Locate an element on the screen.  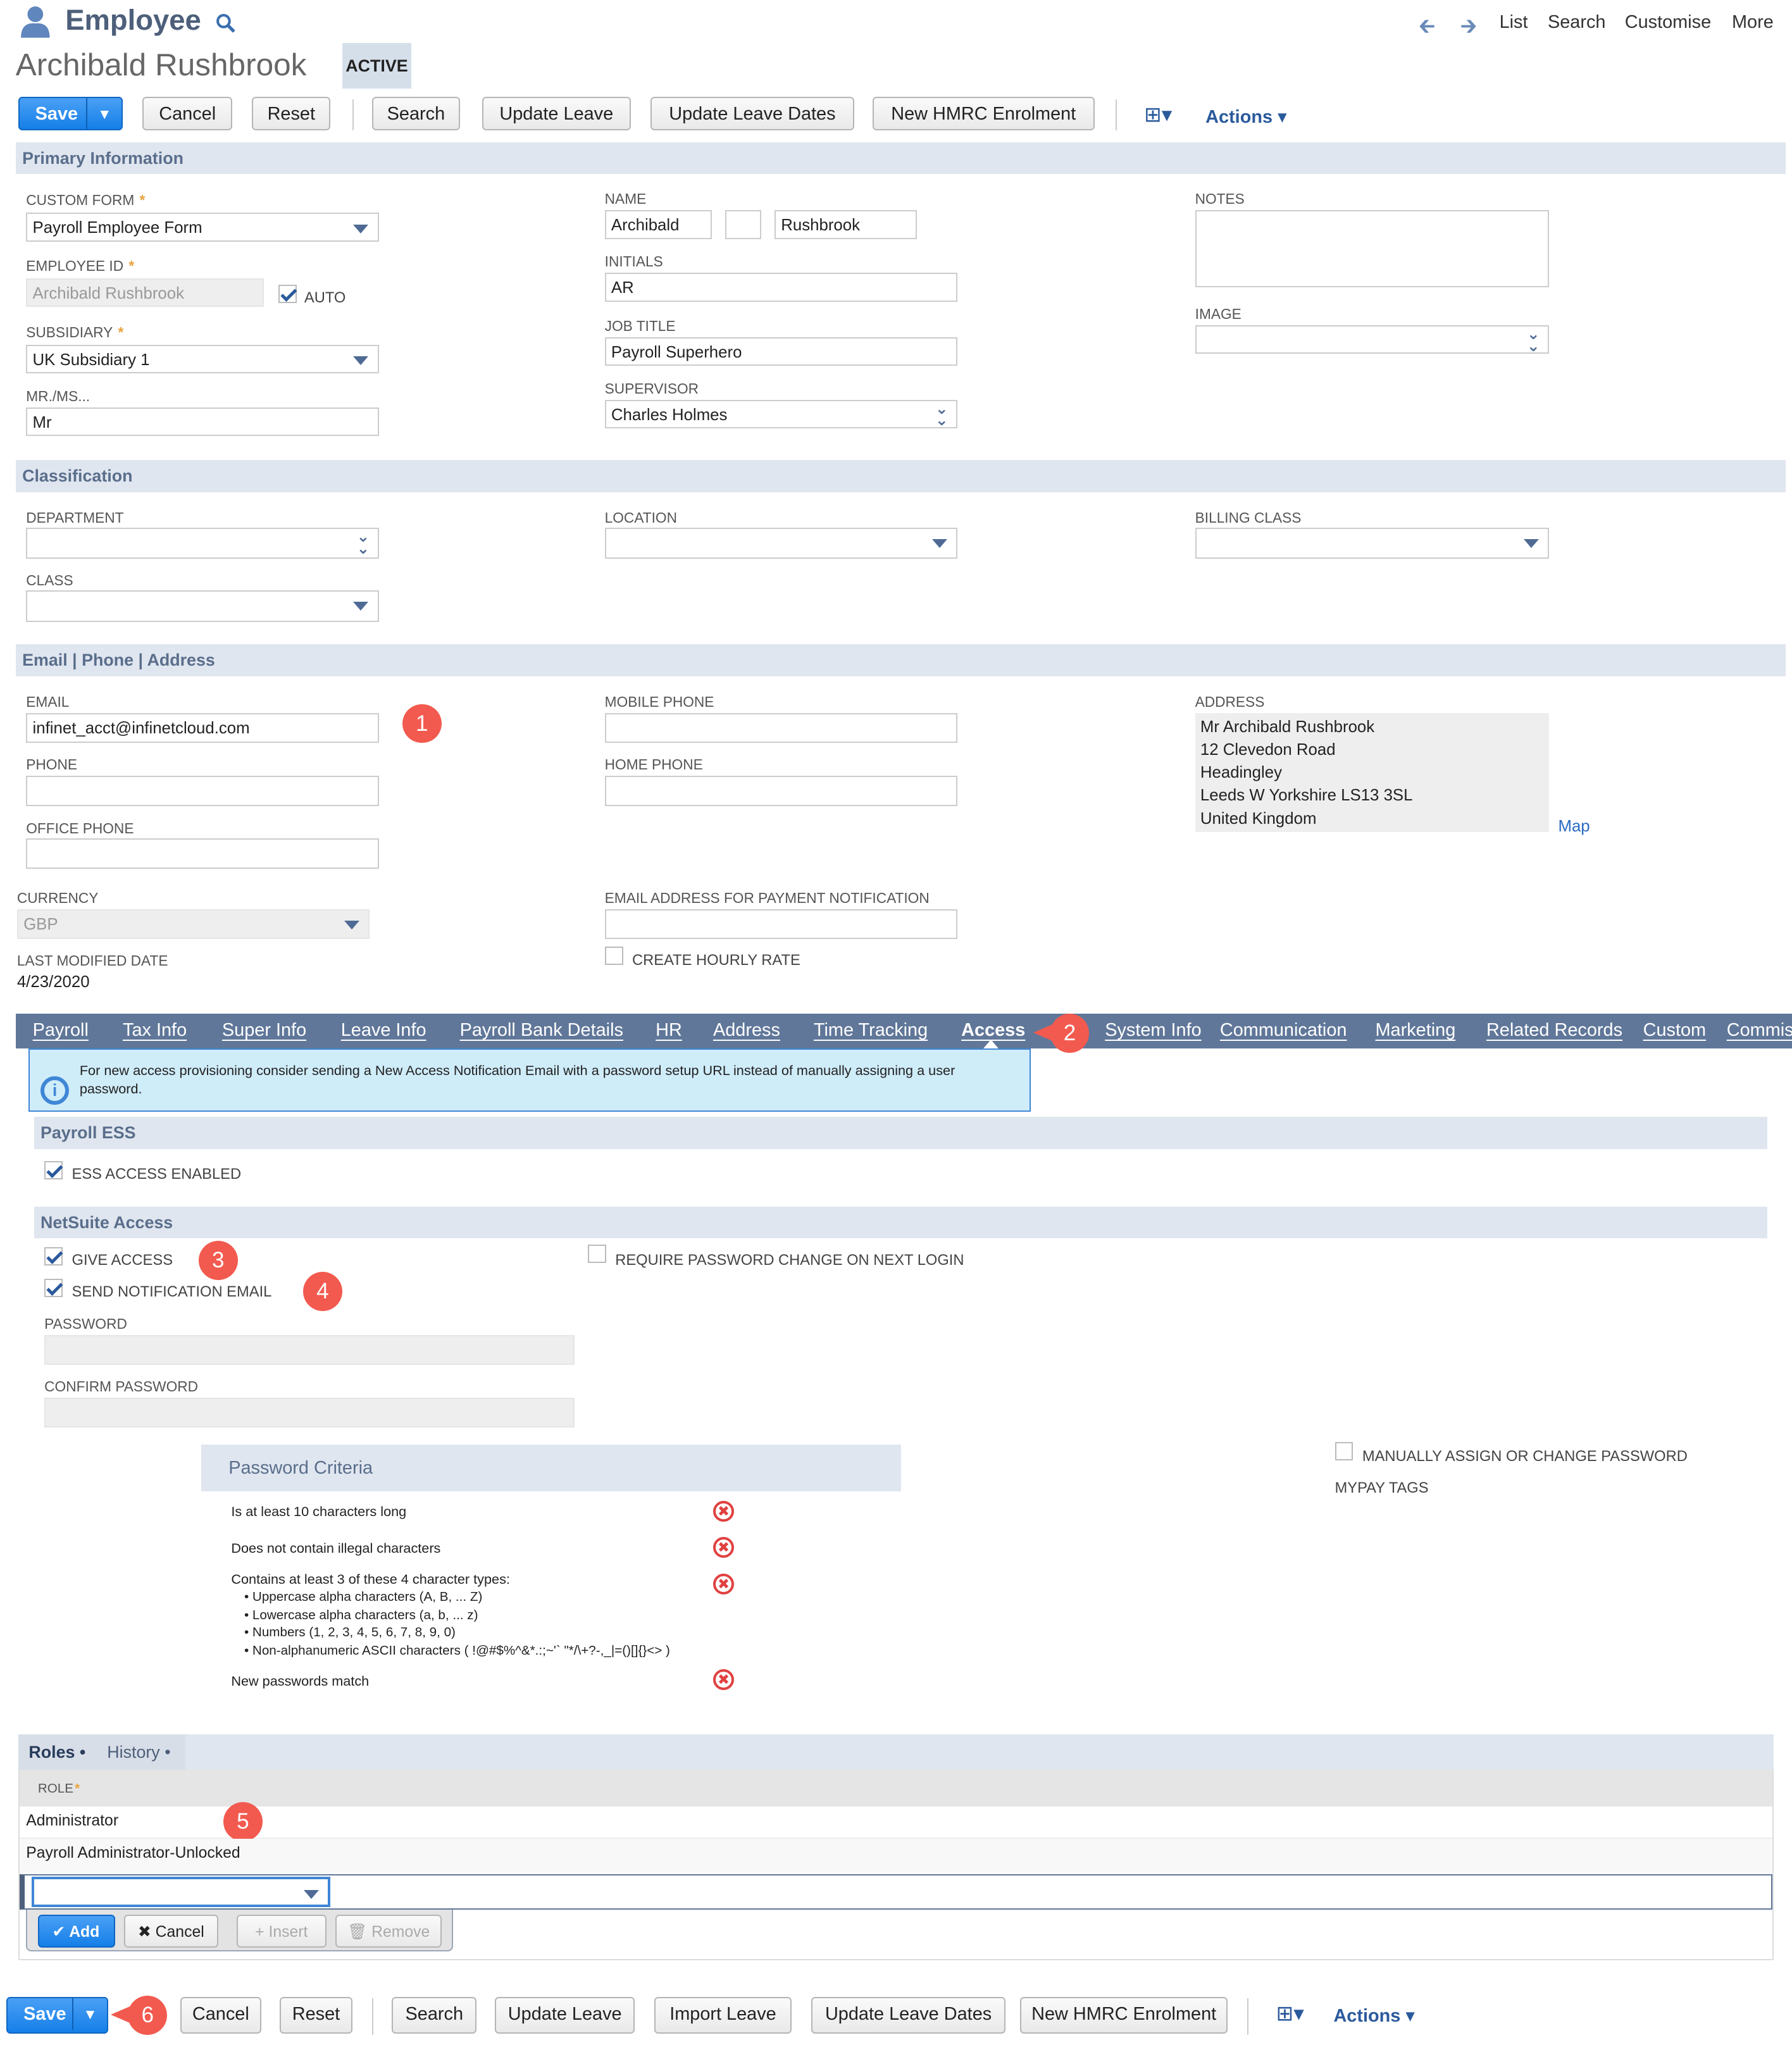
tab-communication: Communication is located at coordinates (1283, 1030).